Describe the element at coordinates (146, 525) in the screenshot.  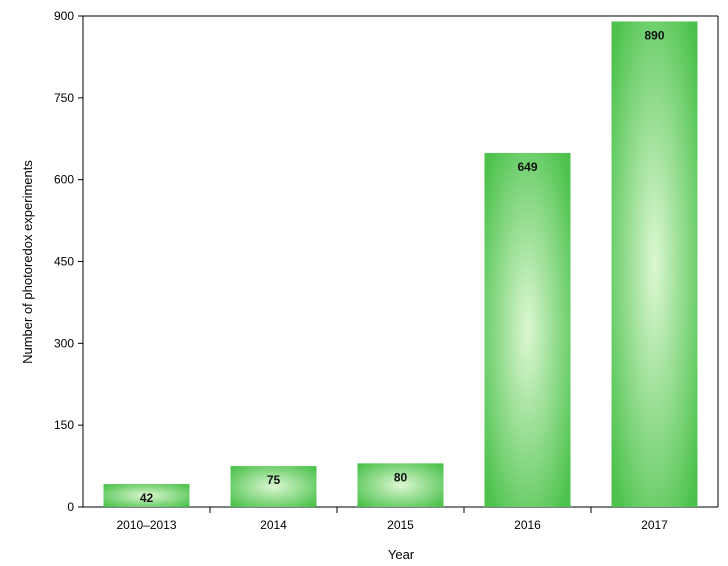
I see `x-tick-label: 2010–2013` at that location.